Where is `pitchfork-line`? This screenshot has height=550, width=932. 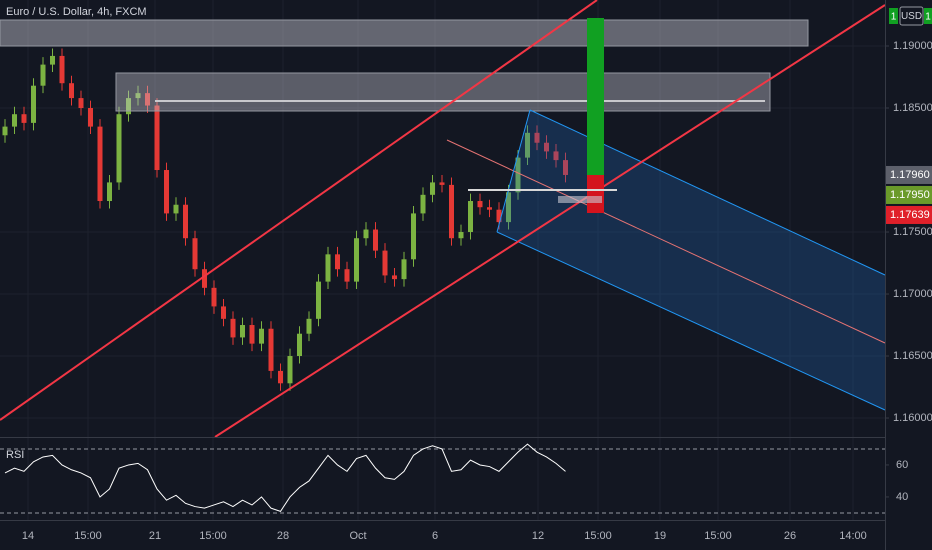
pitchfork-line is located at coordinates (691, 321).